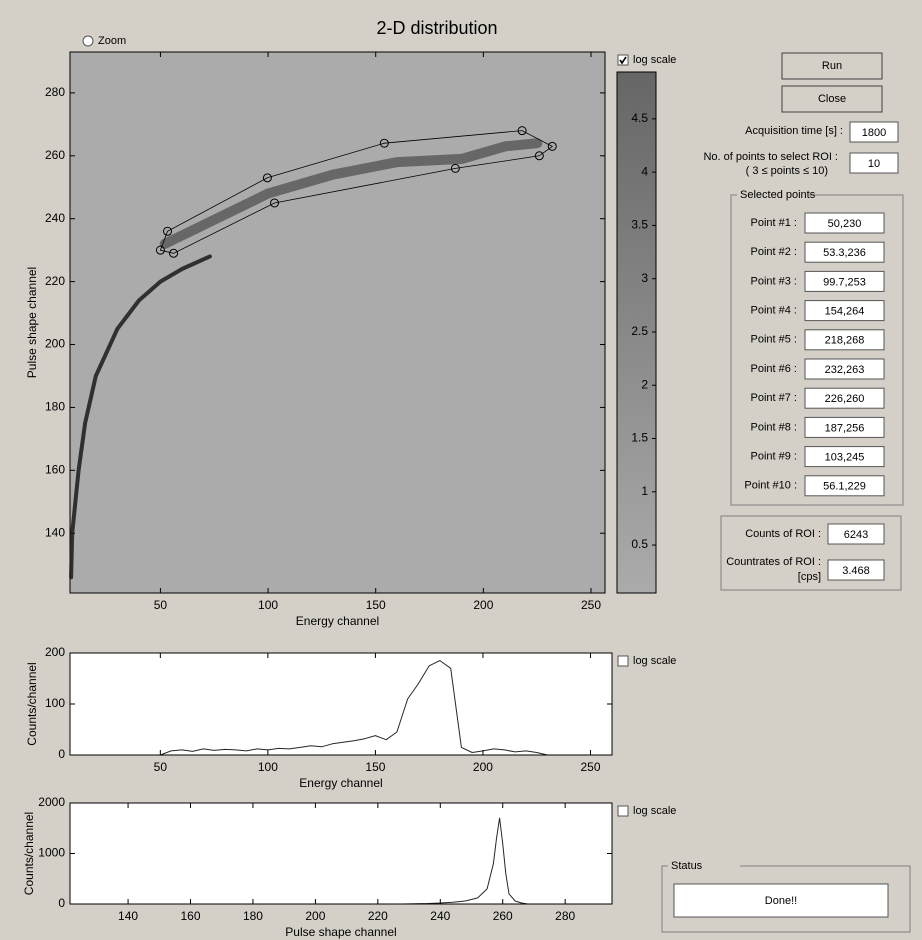 The width and height of the screenshot is (922, 940). Describe the element at coordinates (378, 916) in the screenshot. I see `x-tick-label: 220` at that location.